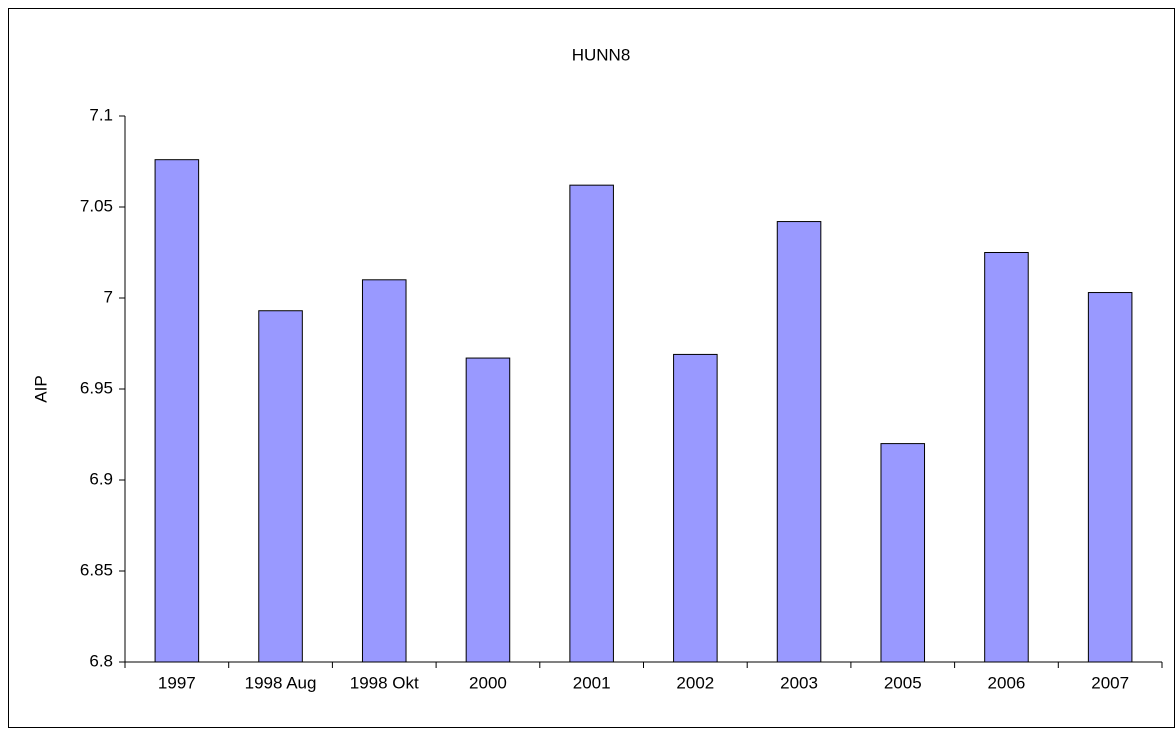  Describe the element at coordinates (40, 388) in the screenshot. I see `y-axis-label: AIP` at that location.